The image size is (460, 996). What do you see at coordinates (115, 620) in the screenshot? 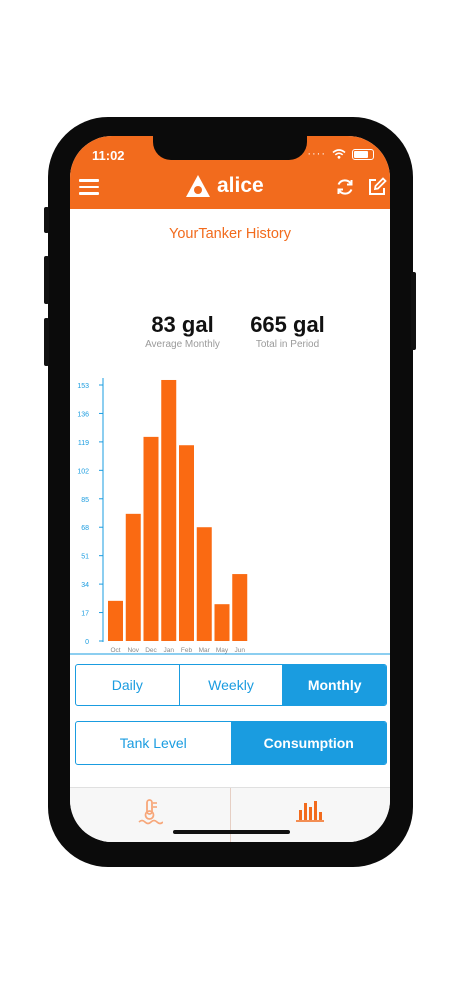
I see `bar-oct` at bounding box center [115, 620].